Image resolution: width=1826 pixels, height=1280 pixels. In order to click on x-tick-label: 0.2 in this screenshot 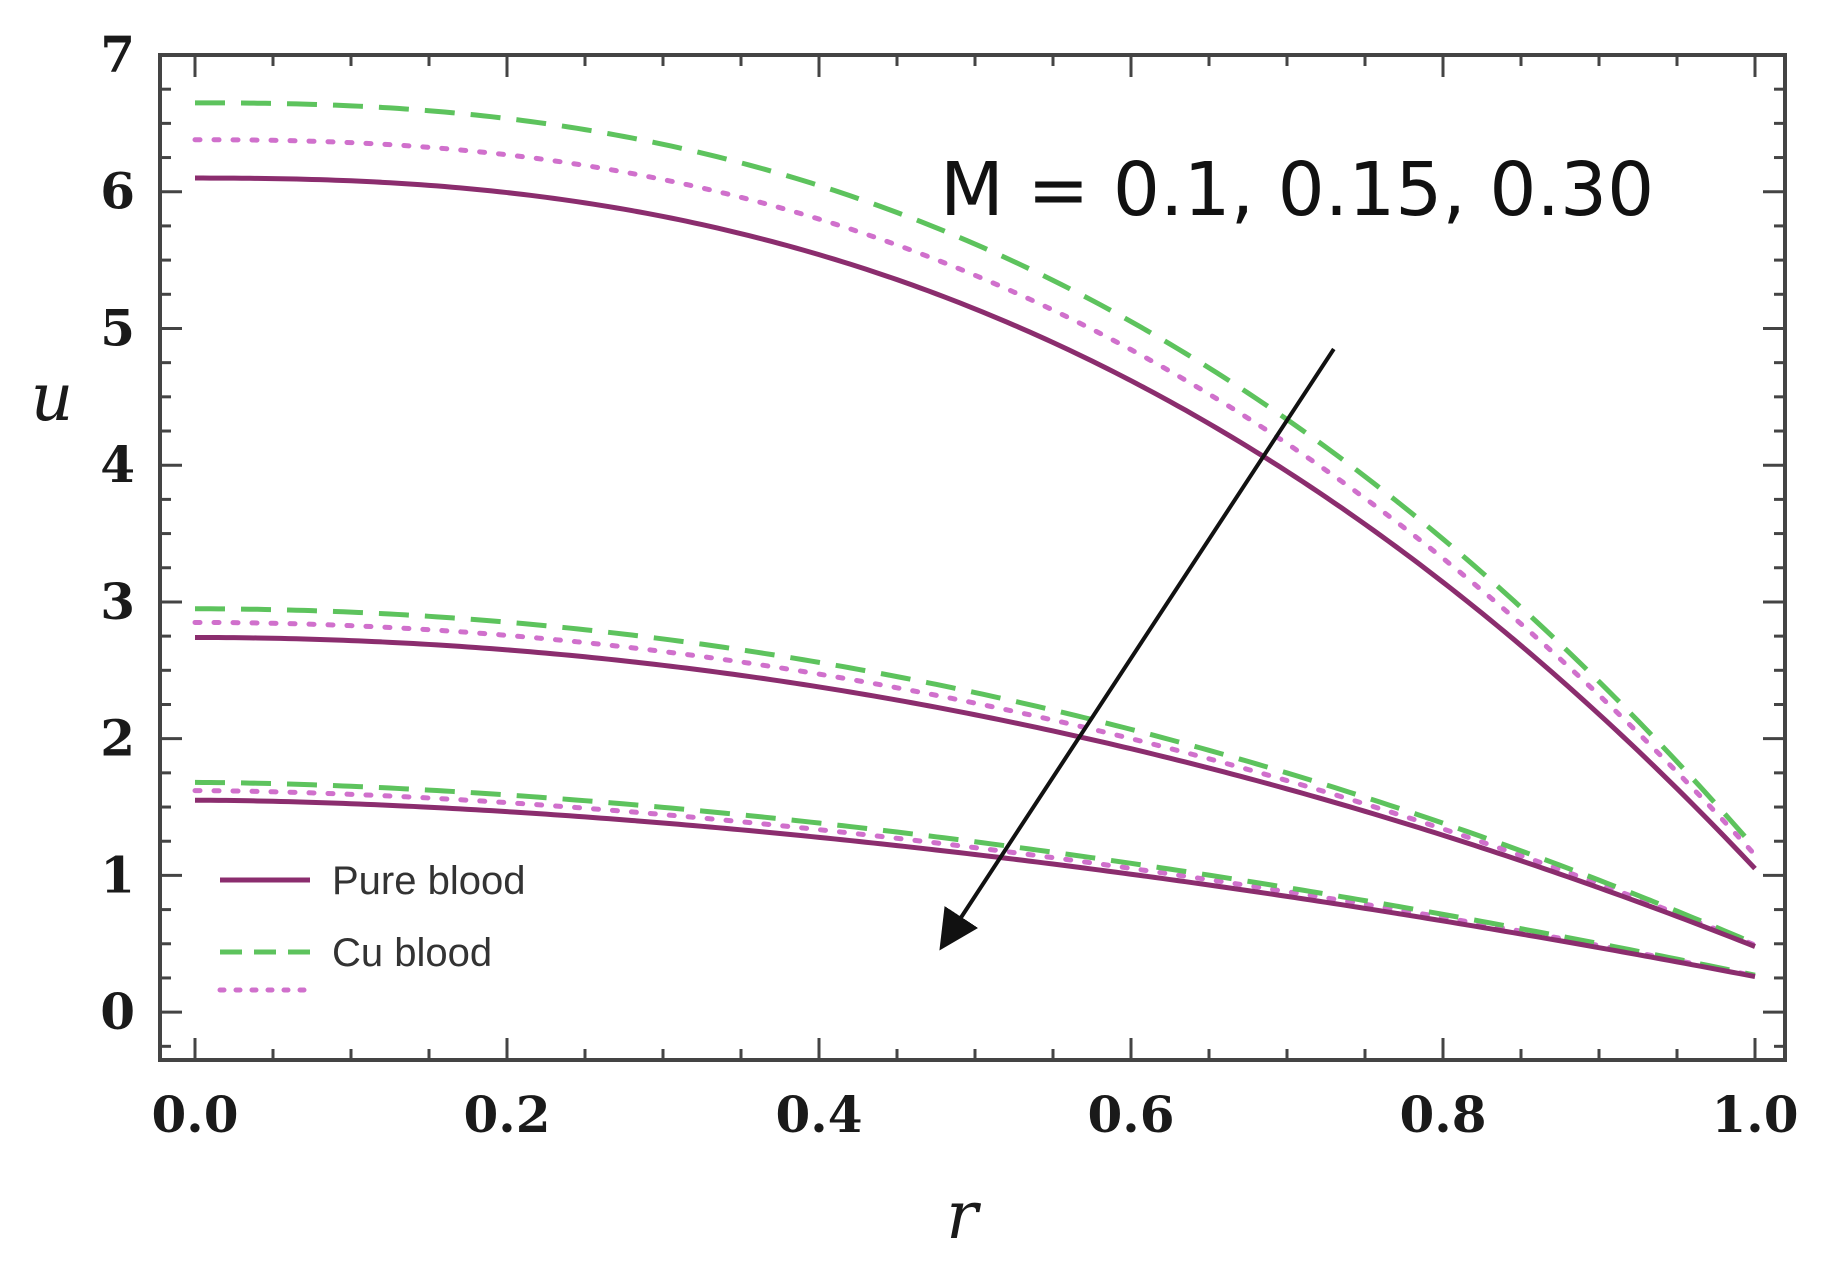, I will do `click(507, 1114)`.